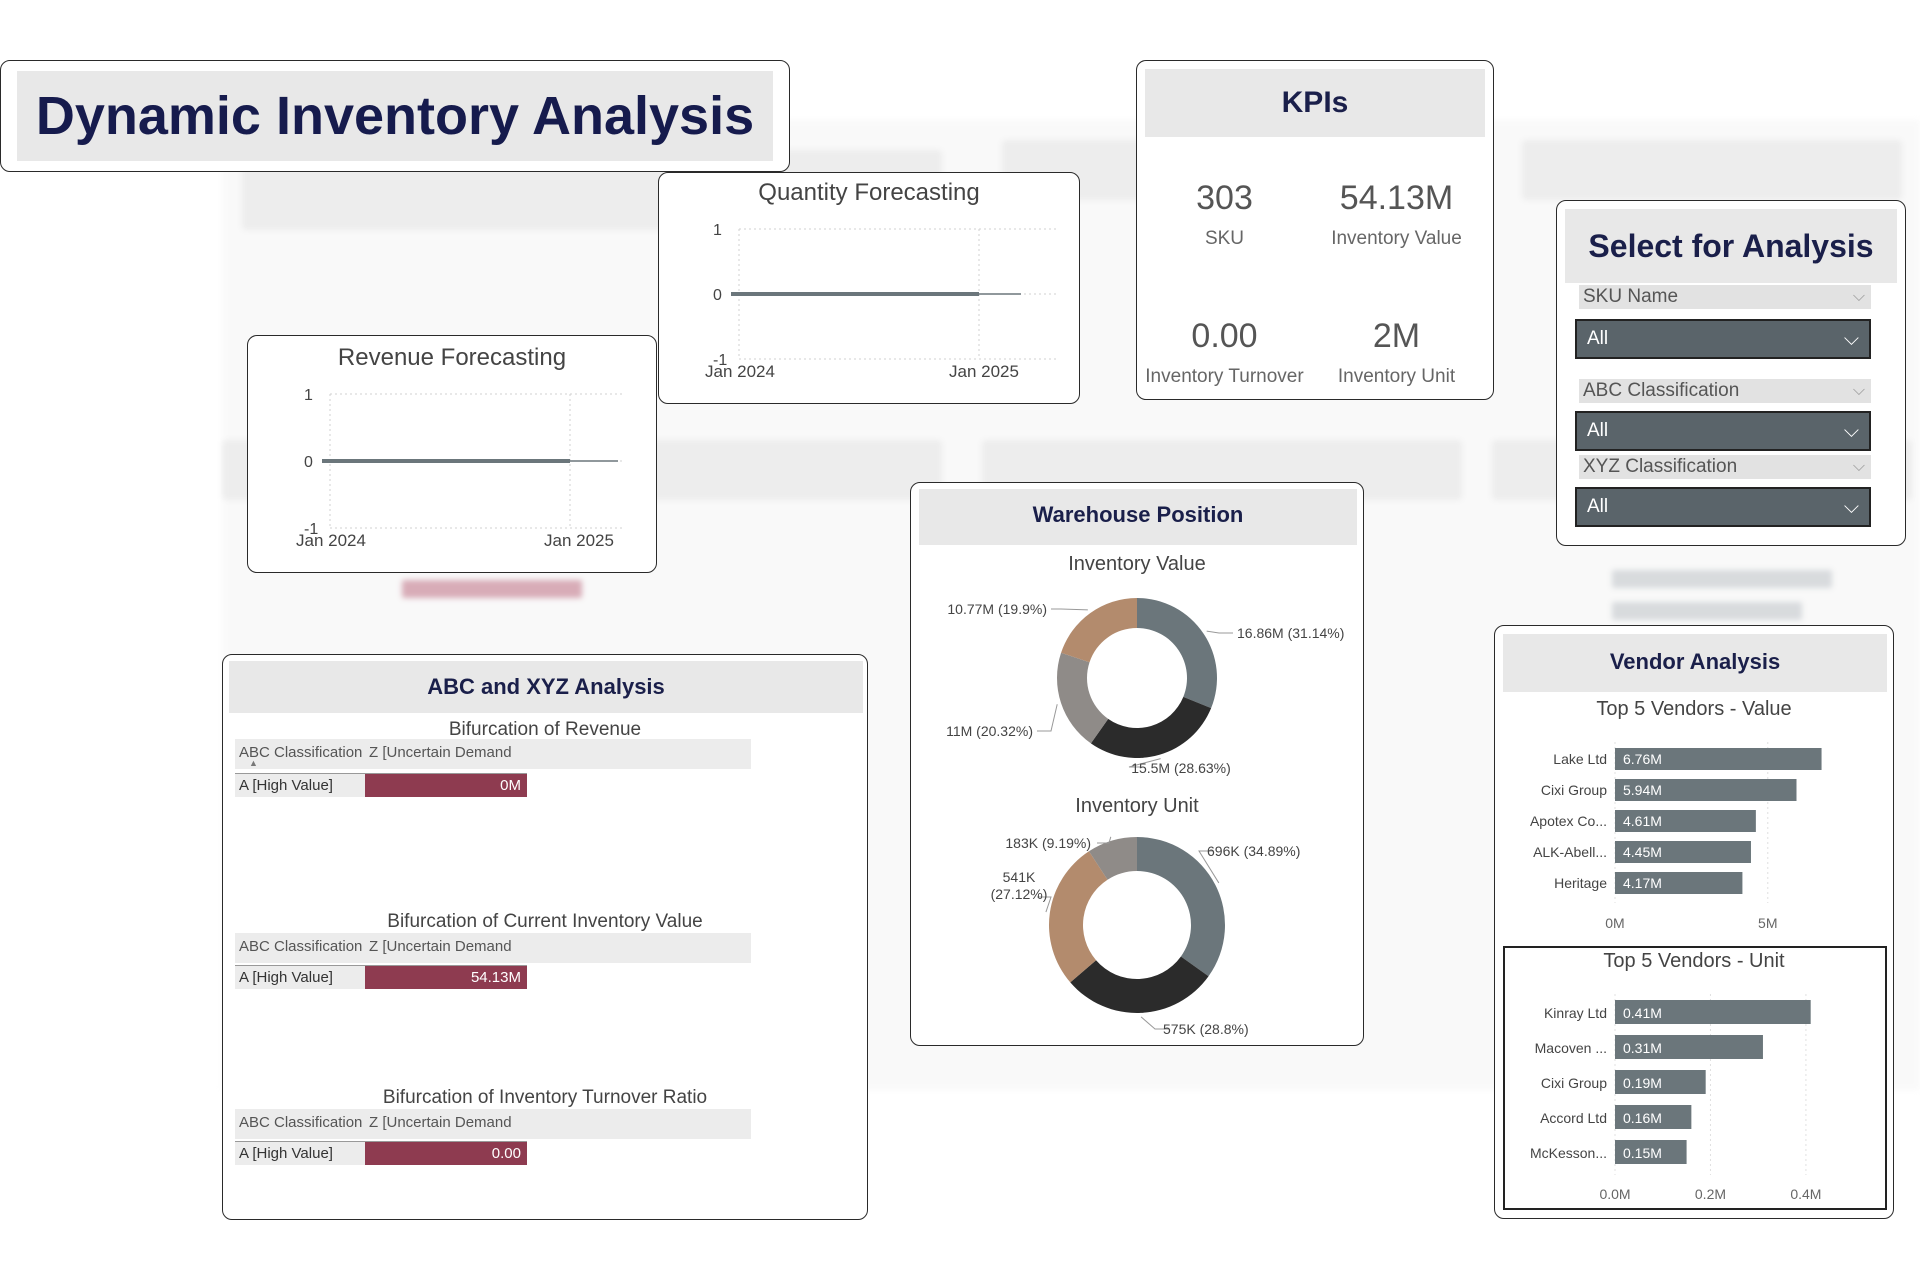 This screenshot has height=1280, width=1920. What do you see at coordinates (545, 729) in the screenshot?
I see `matrix-title-revenue: Bifurcation of Revenue` at bounding box center [545, 729].